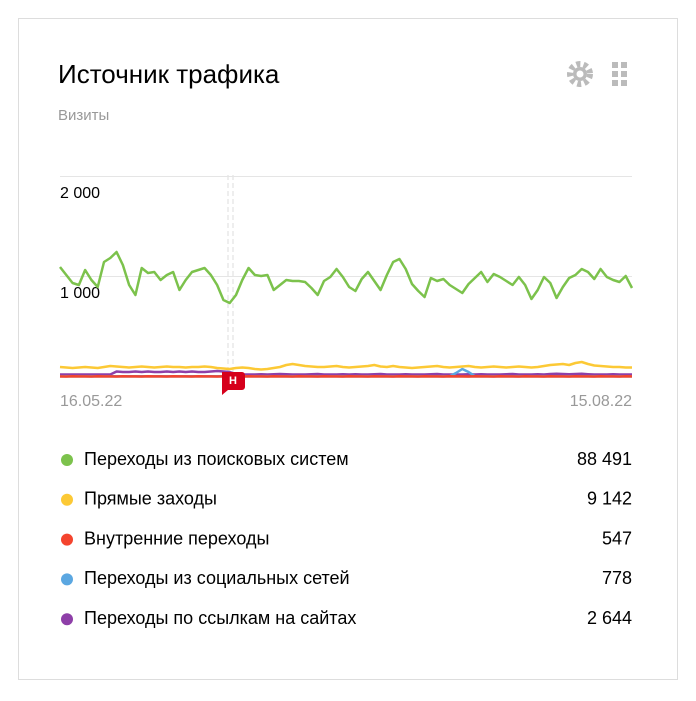 Image resolution: width=696 pixels, height=701 pixels. I want to click on y-tick-label: 1 000, so click(80, 293).